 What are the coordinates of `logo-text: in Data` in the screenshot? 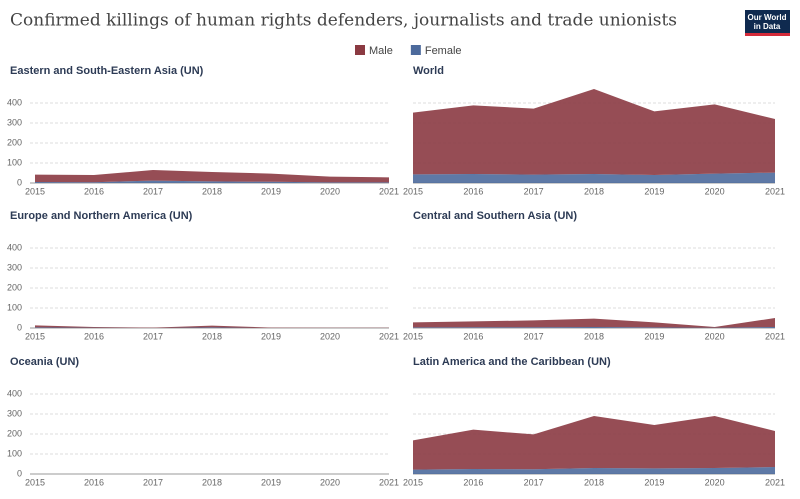 It's located at (767, 26).